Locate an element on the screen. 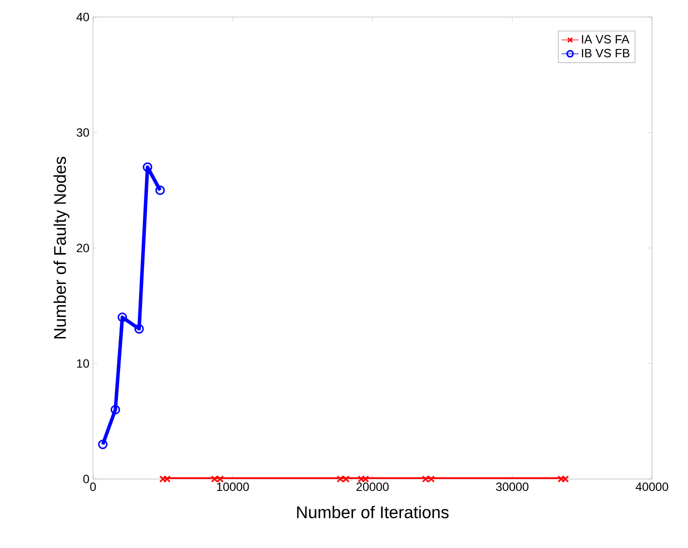 This screenshot has width=688, height=548. legend-label: IB VS FB is located at coordinates (606, 53).